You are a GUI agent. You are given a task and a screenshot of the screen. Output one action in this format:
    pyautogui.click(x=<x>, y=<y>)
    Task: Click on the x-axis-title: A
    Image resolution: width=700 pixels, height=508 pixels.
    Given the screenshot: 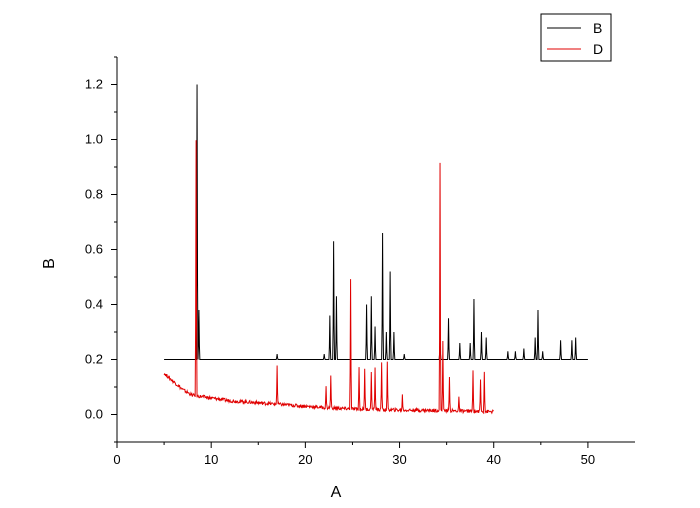 What is the action you would take?
    pyautogui.click(x=336, y=492)
    